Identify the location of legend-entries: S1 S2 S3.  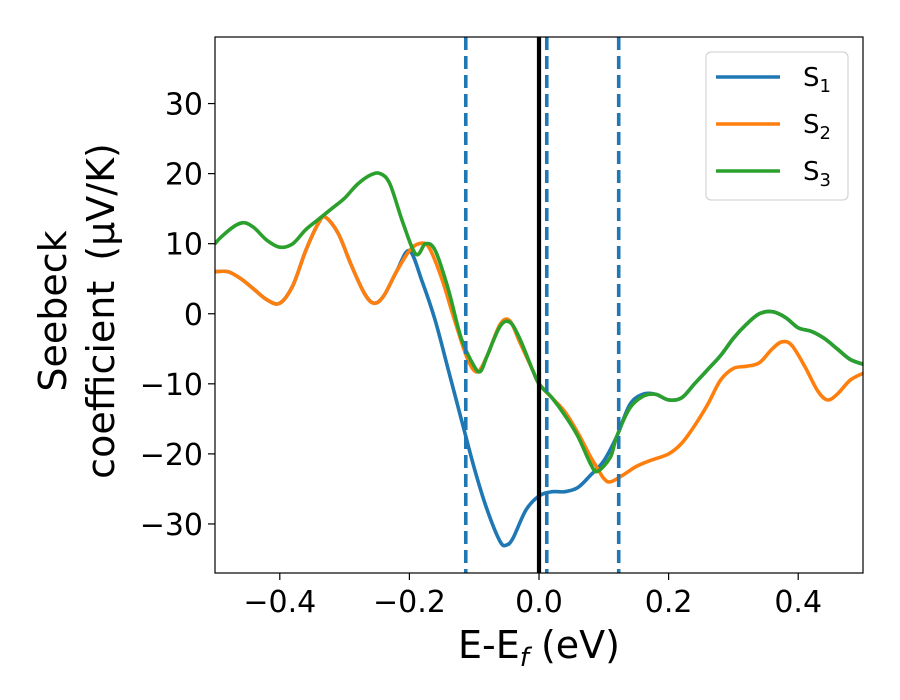
(773, 127).